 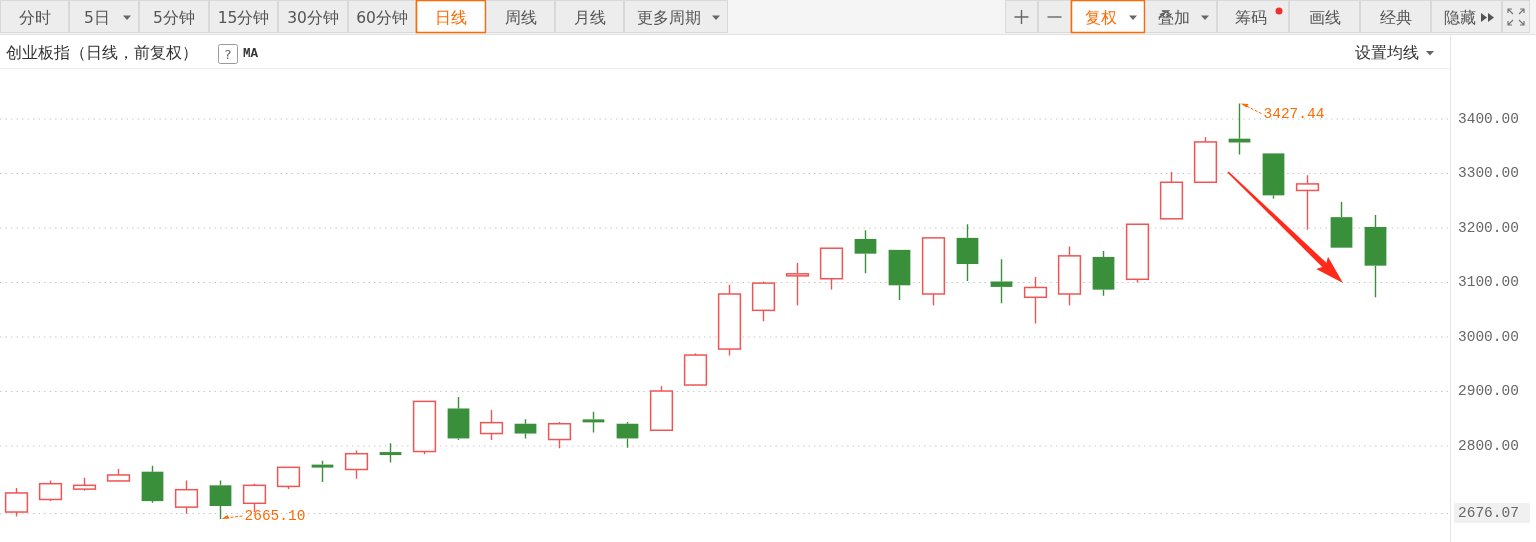 I want to click on text: 叠加, so click(x=1174, y=17).